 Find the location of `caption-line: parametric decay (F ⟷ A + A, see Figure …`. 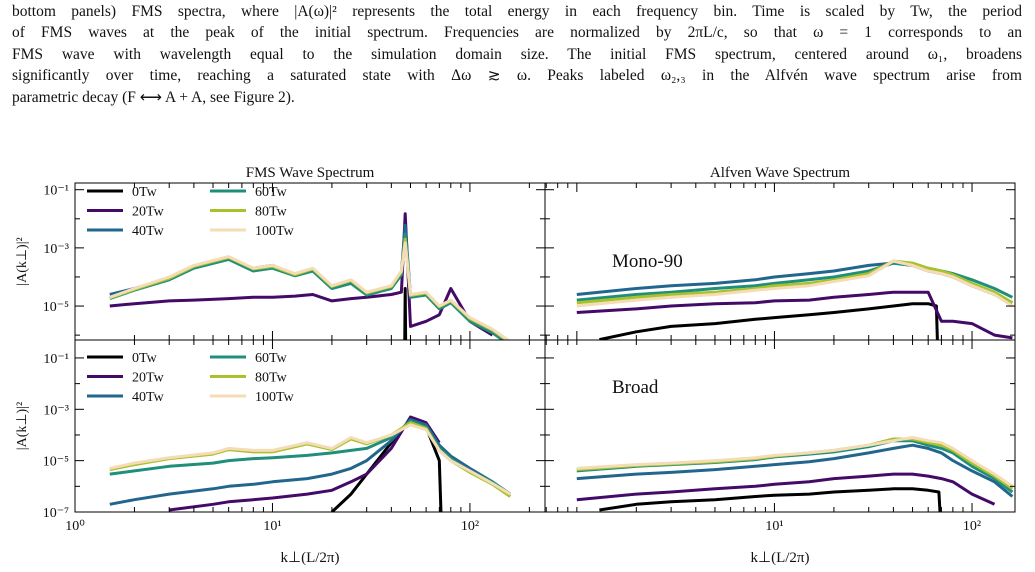

caption-line: parametric decay (F ⟷ A + A, see Figure … is located at coordinates (153, 97).